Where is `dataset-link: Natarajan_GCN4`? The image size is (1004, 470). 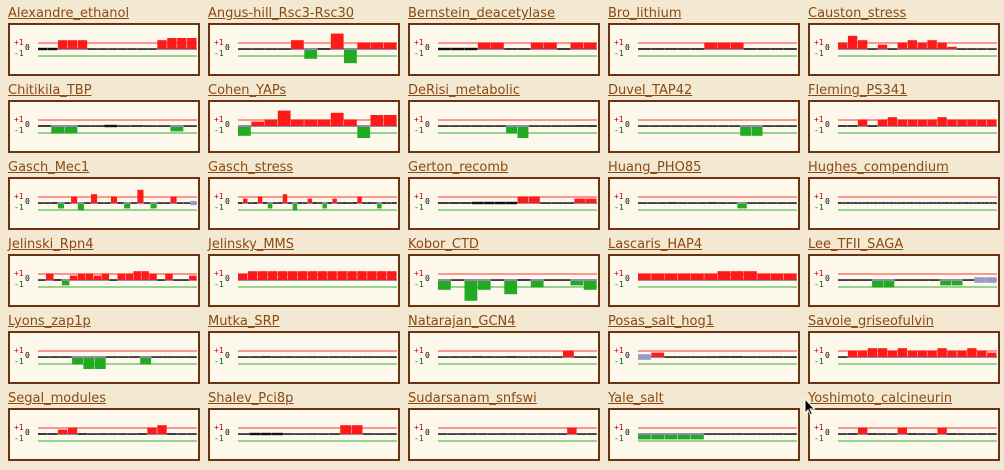 dataset-link: Natarajan_GCN4 is located at coordinates (462, 321).